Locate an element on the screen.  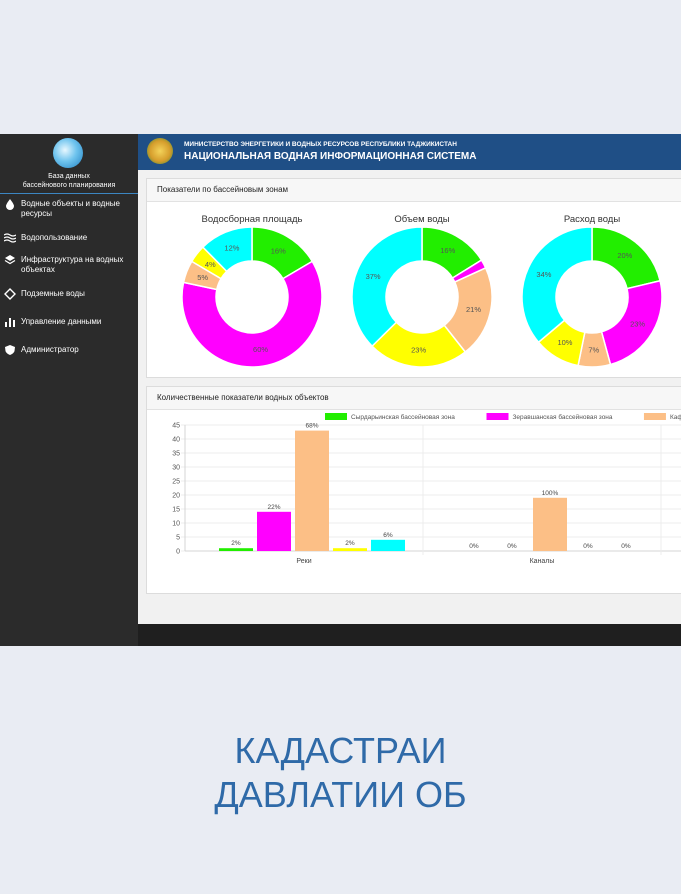
y-tick-label: 15 is located at coordinates (176, 510).